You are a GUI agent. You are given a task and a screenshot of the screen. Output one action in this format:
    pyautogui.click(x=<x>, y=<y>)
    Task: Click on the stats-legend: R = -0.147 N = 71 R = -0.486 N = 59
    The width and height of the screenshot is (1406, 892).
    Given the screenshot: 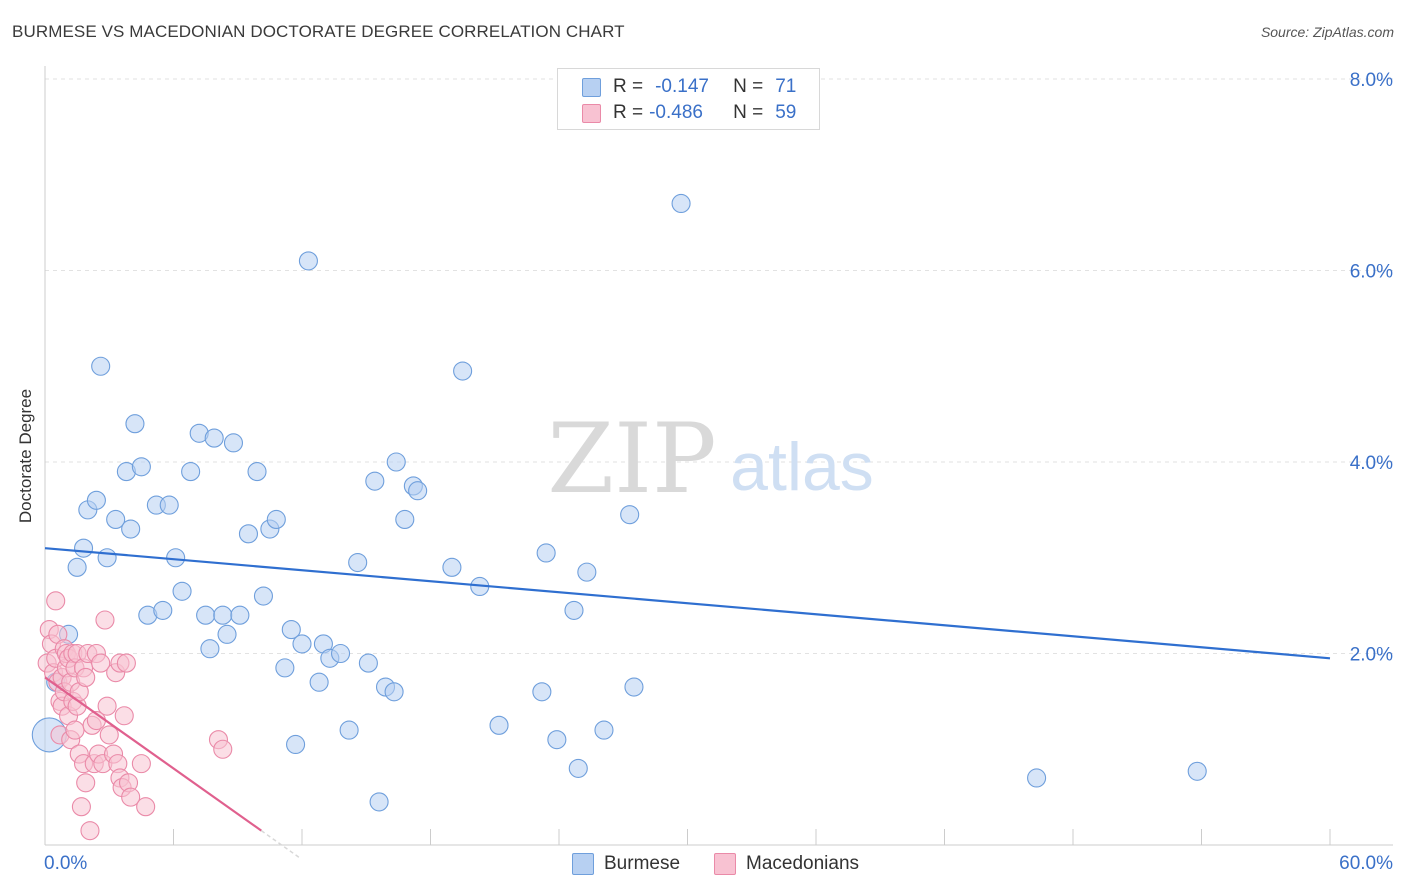 What is the action you would take?
    pyautogui.click(x=688, y=99)
    